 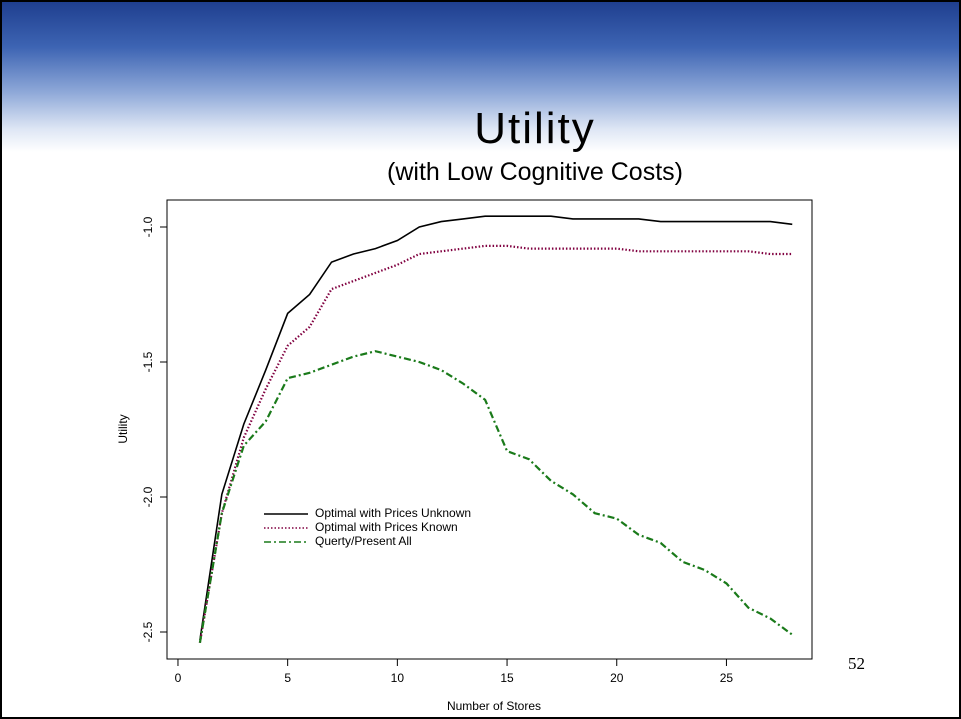 What do you see at coordinates (856, 663) in the screenshot?
I see `slide-number: 52` at bounding box center [856, 663].